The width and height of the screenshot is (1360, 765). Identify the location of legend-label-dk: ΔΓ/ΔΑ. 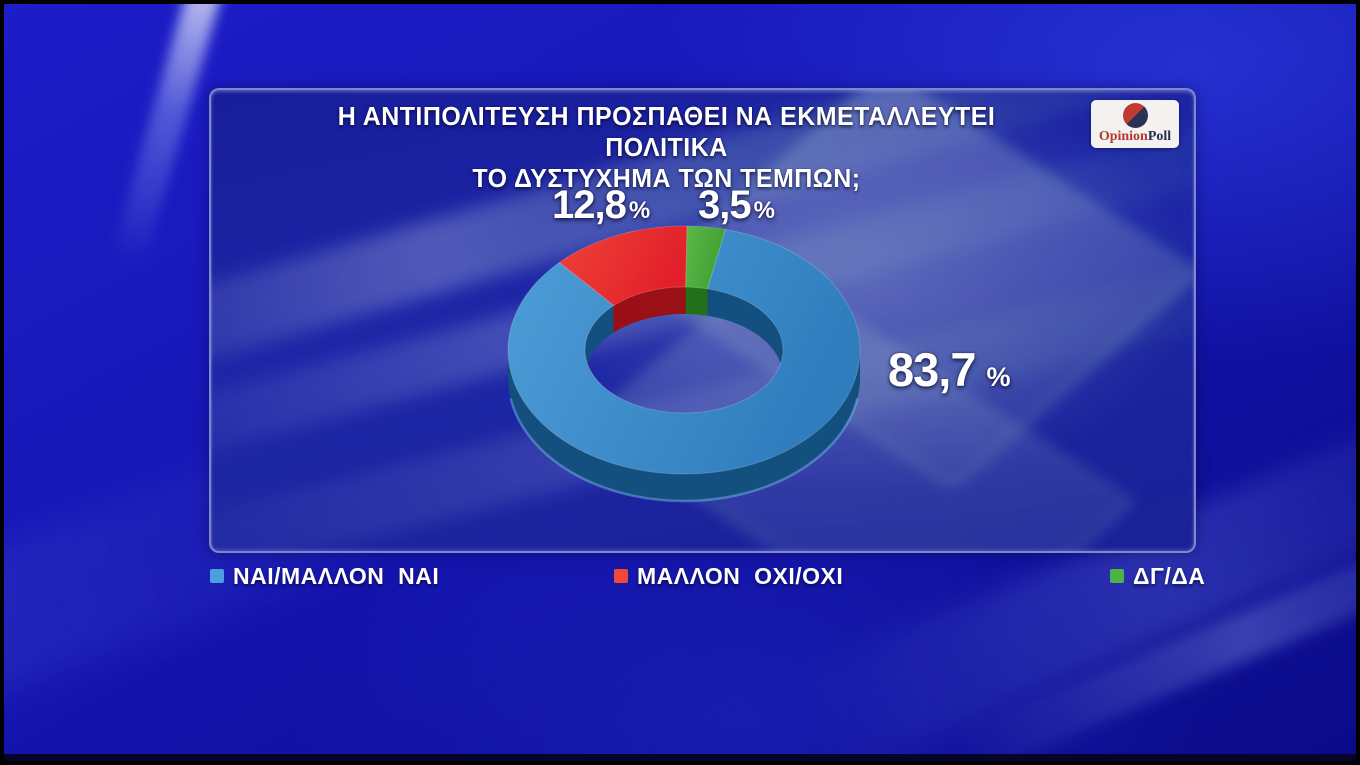
(1169, 575).